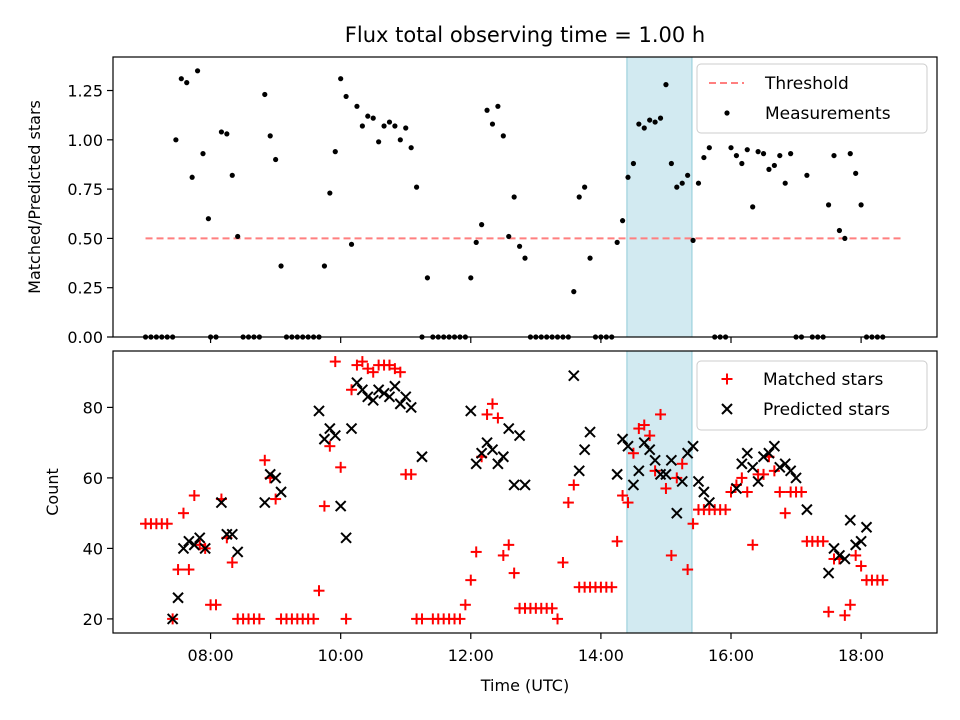  Describe the element at coordinates (93, 407) in the screenshot. I see `y-tick-label: 80` at that location.